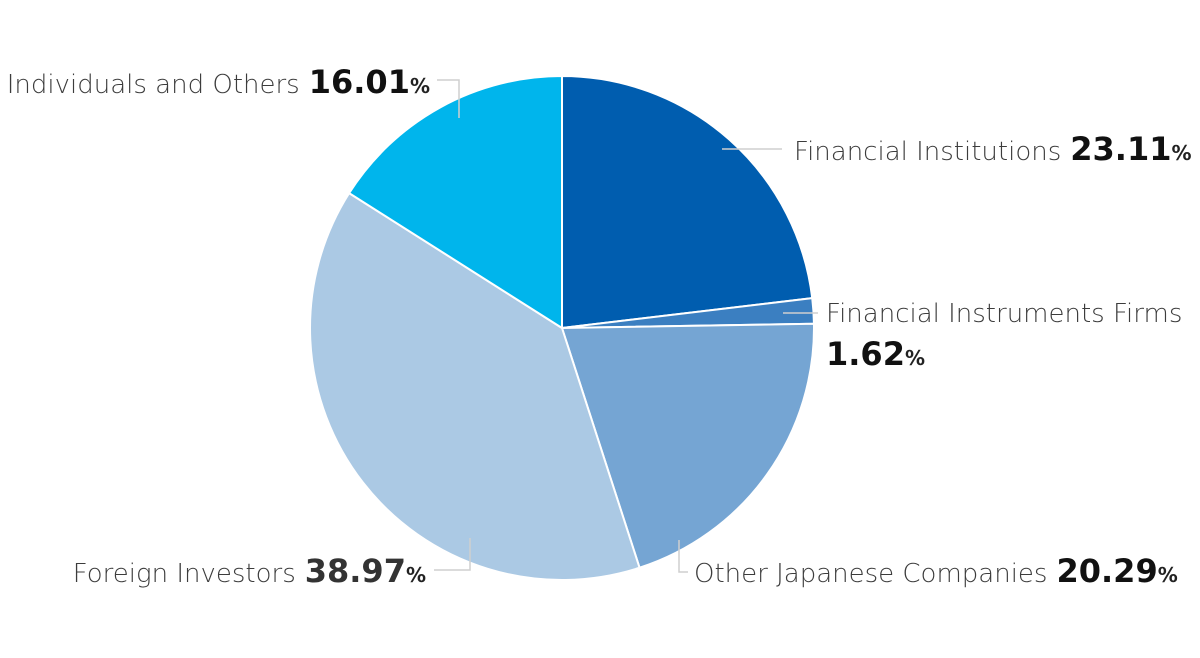 The image size is (1200, 658). Describe the element at coordinates (1106, 571) in the screenshot. I see `label-value: 20.29` at that location.